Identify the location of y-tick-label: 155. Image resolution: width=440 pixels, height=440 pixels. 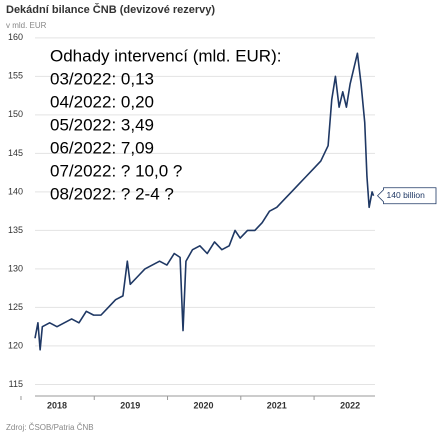
(15, 76).